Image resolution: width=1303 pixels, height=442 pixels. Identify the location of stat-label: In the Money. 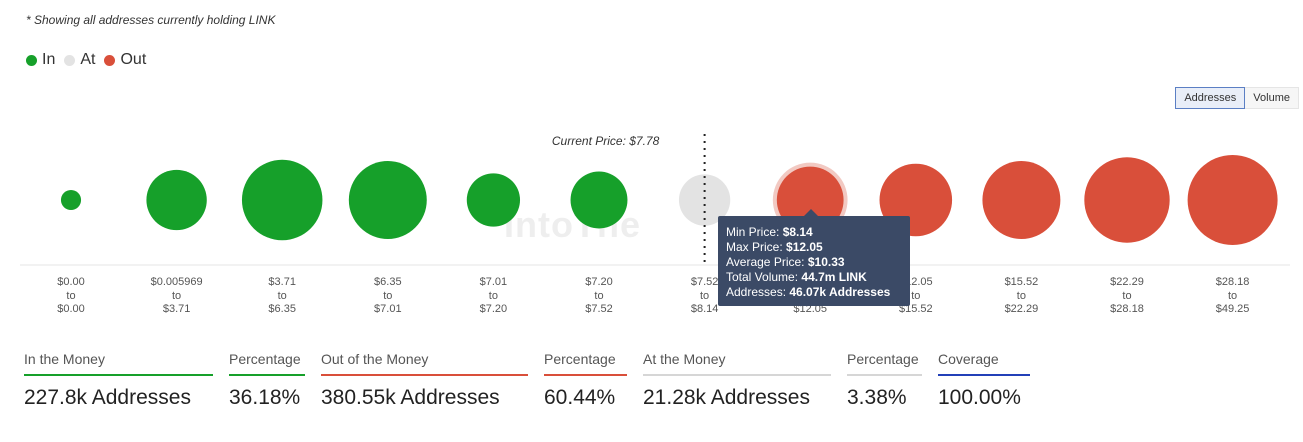
(64, 359).